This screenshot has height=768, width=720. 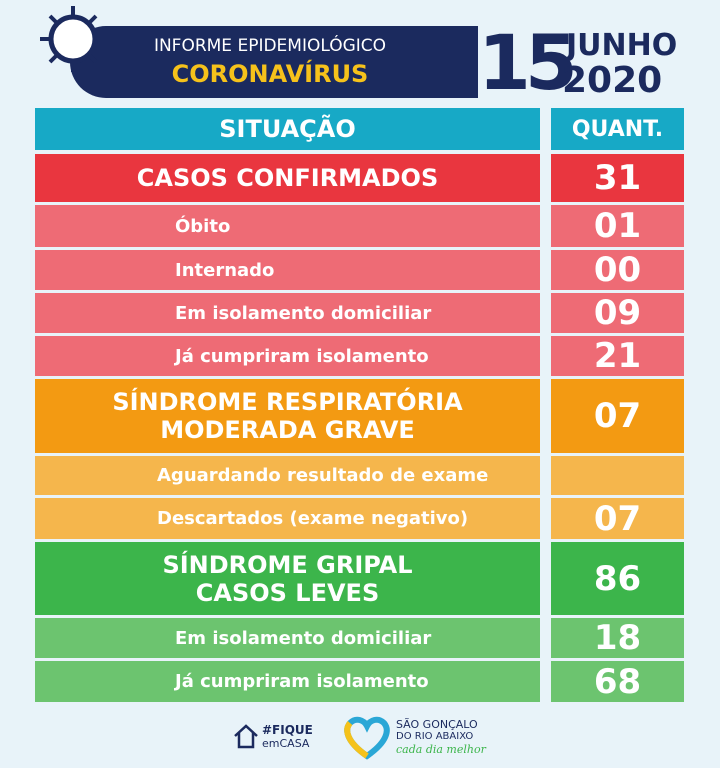 I want to click on column-header: SITUAÇÃO, so click(x=287, y=129).